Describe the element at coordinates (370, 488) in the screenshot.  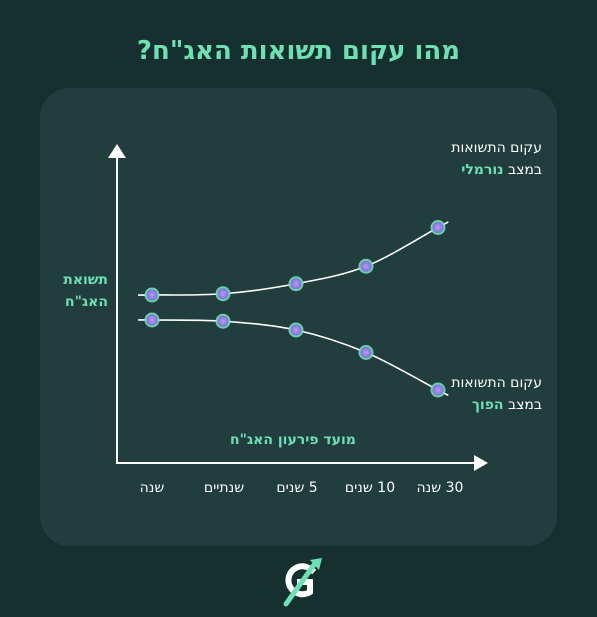
I see `x-tick-label: 10 שנים` at that location.